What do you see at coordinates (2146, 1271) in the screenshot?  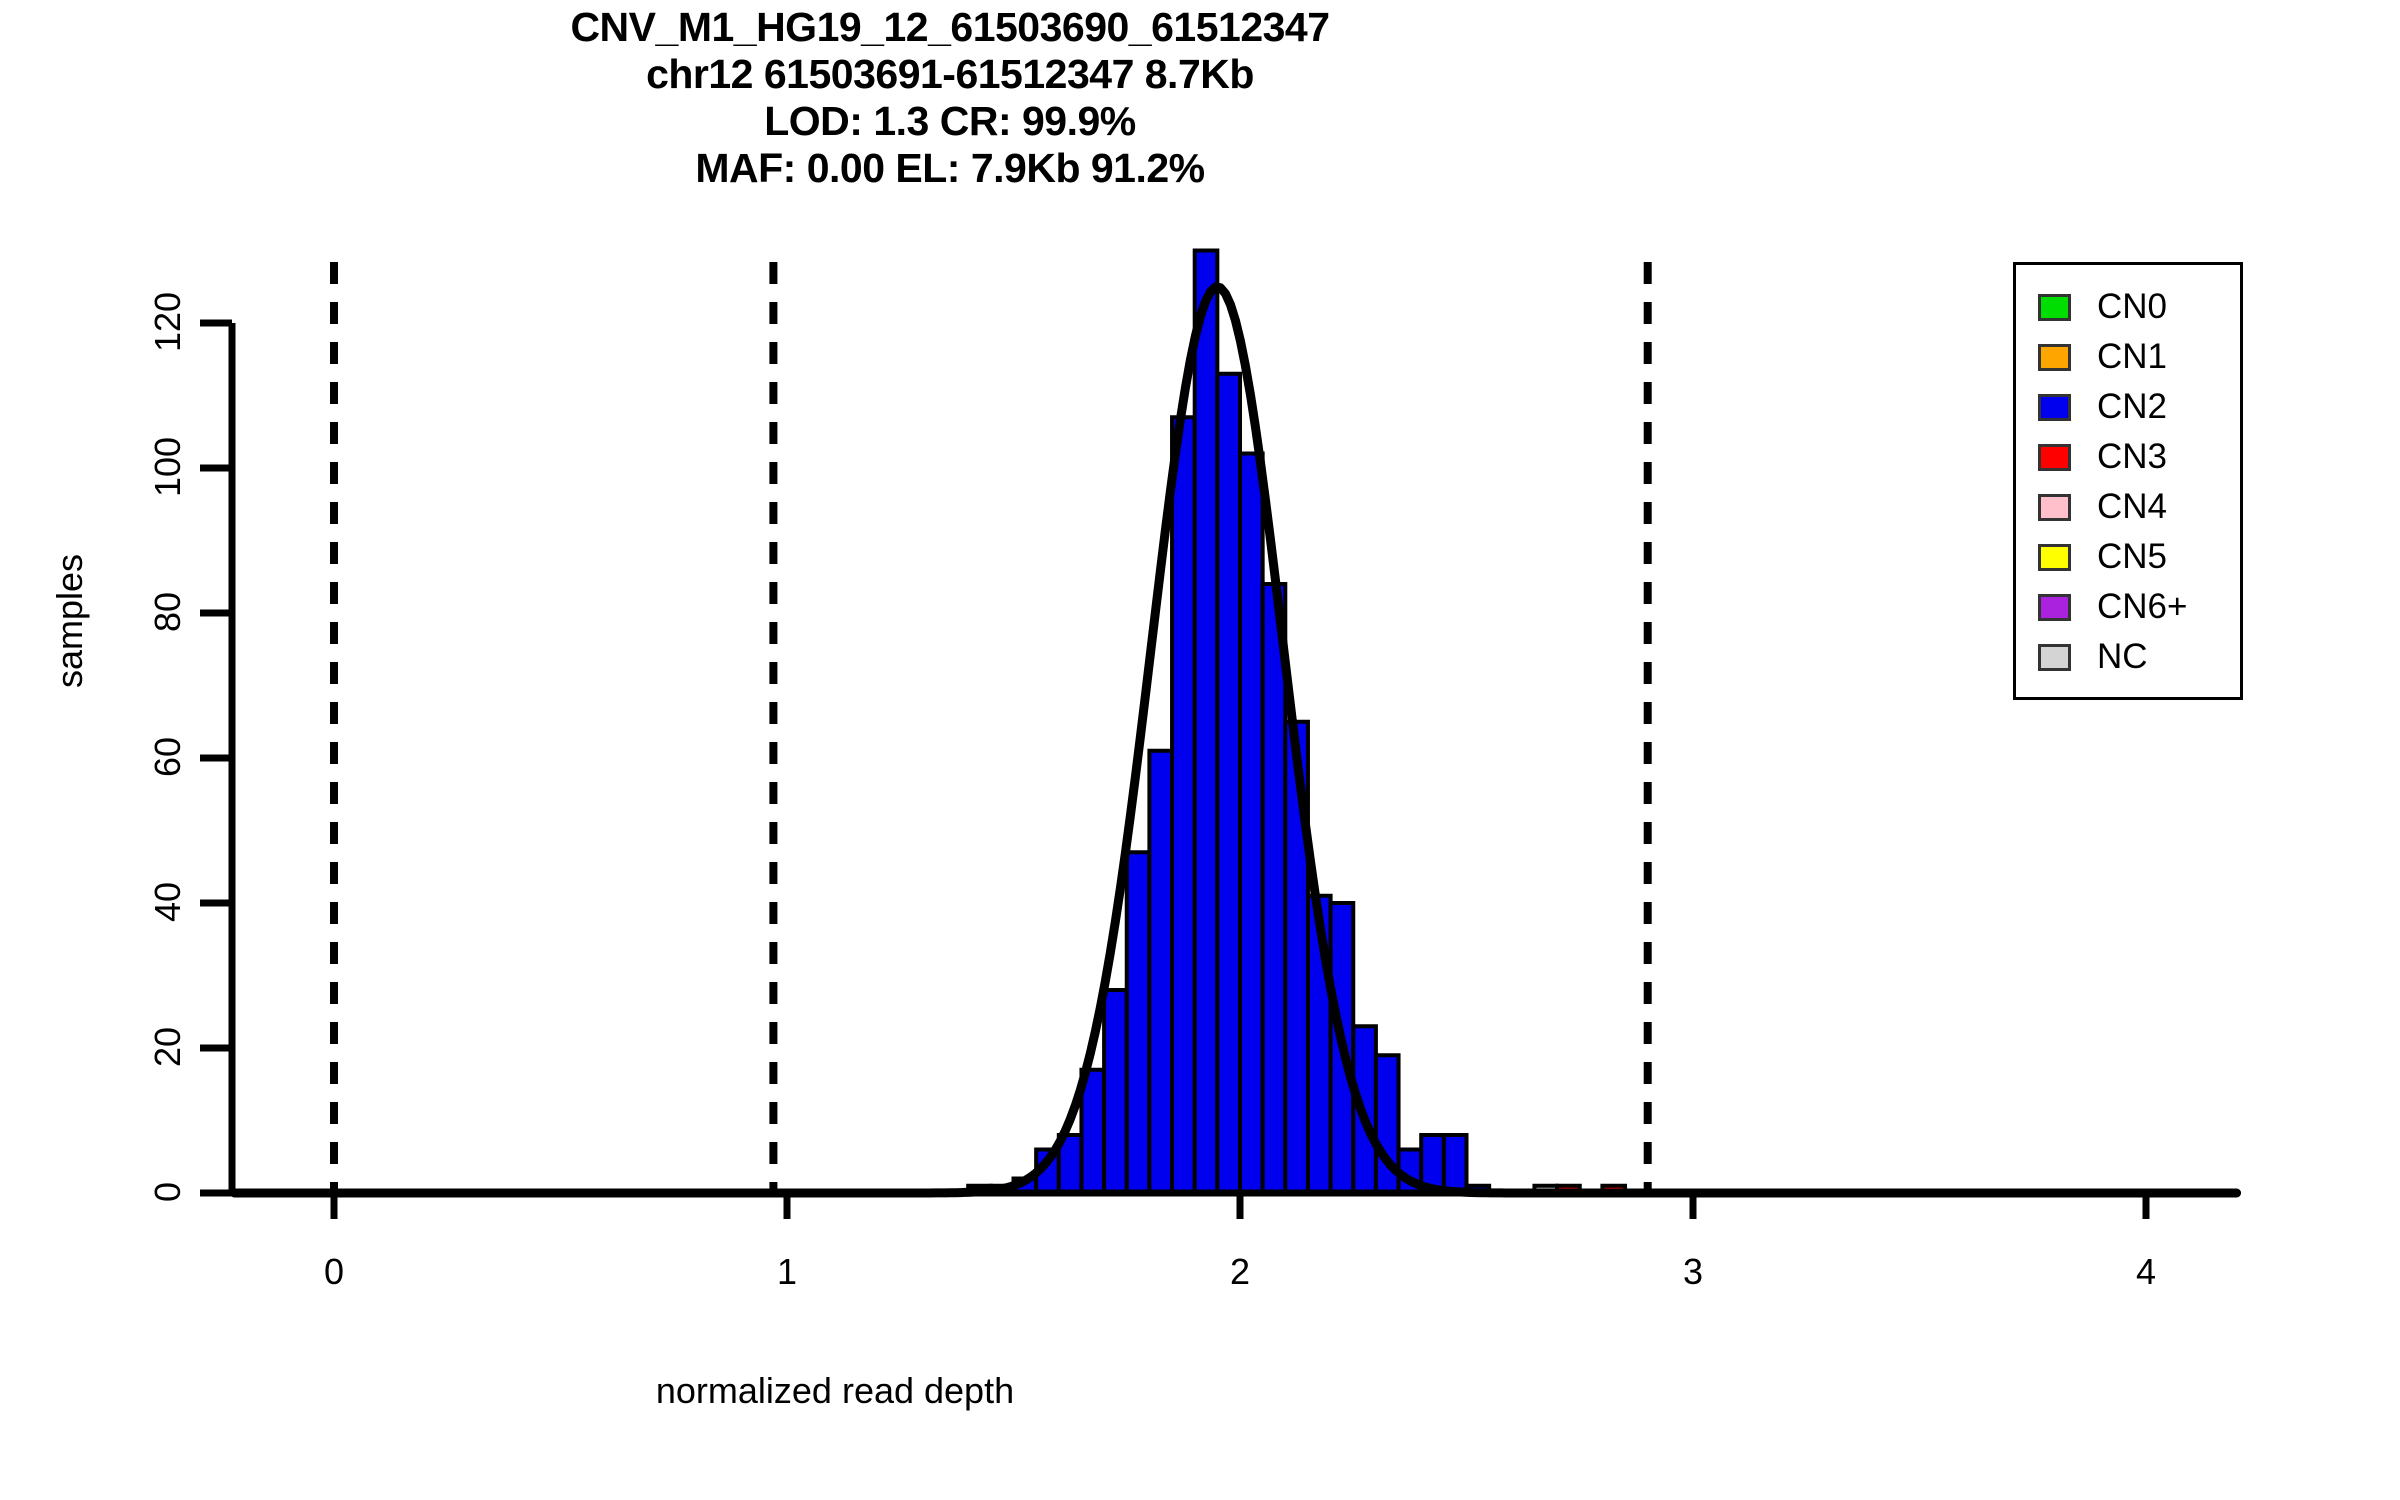 I see `x-axis-tick-label: 4` at bounding box center [2146, 1271].